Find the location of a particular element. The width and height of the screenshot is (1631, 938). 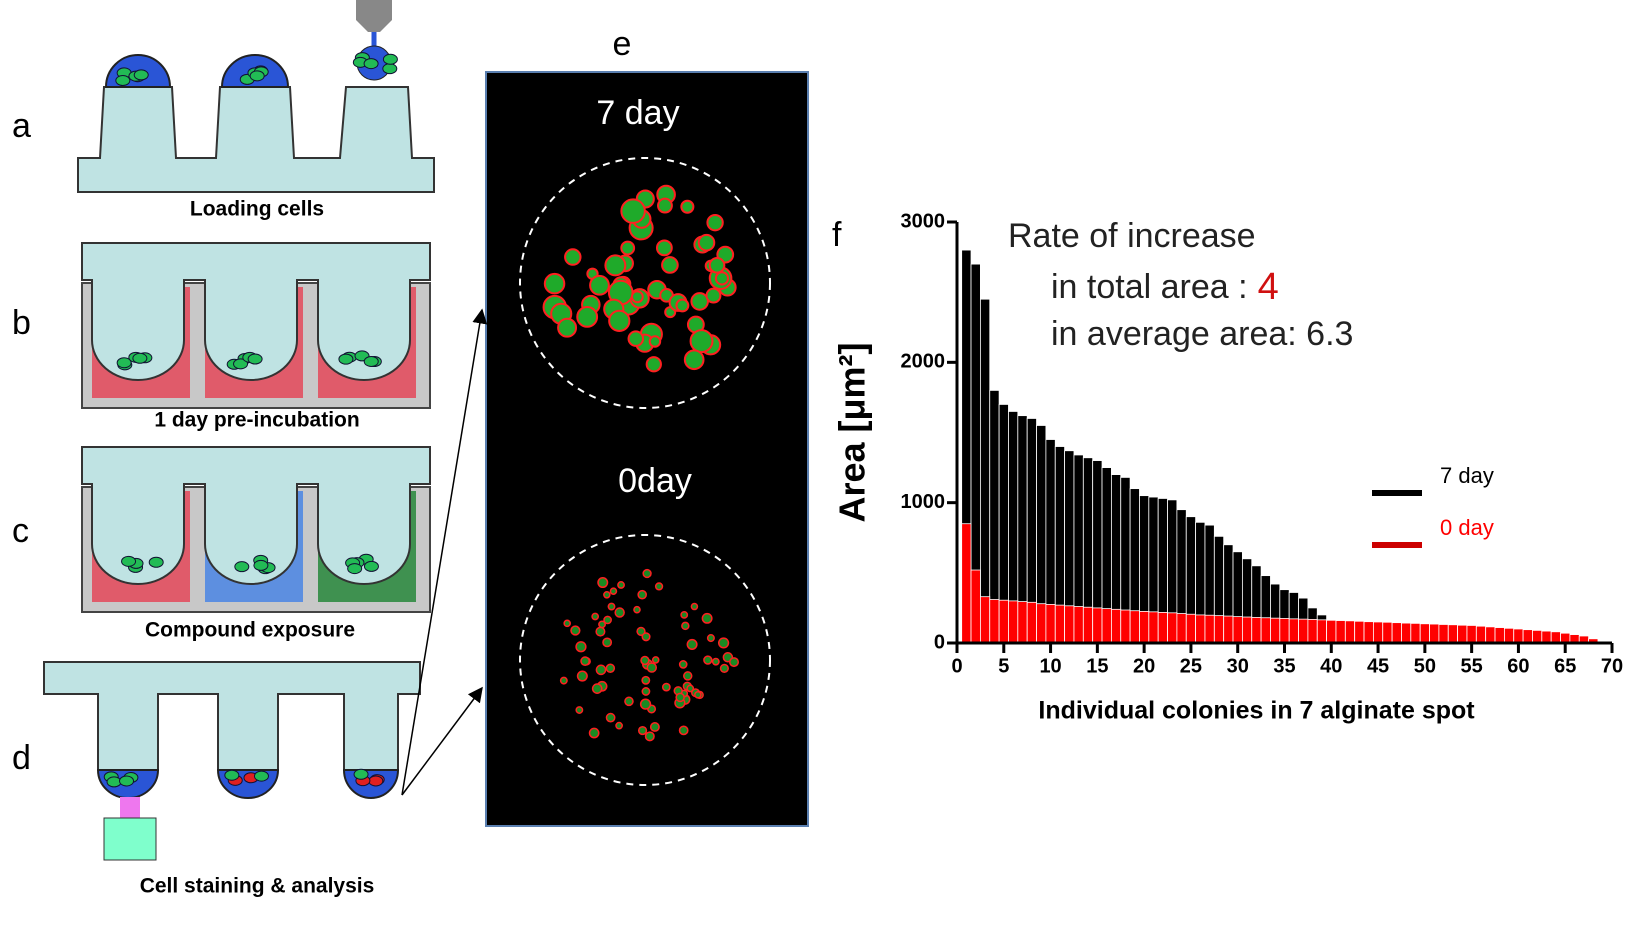

x-tick-label: 30 is located at coordinates (1238, 666).